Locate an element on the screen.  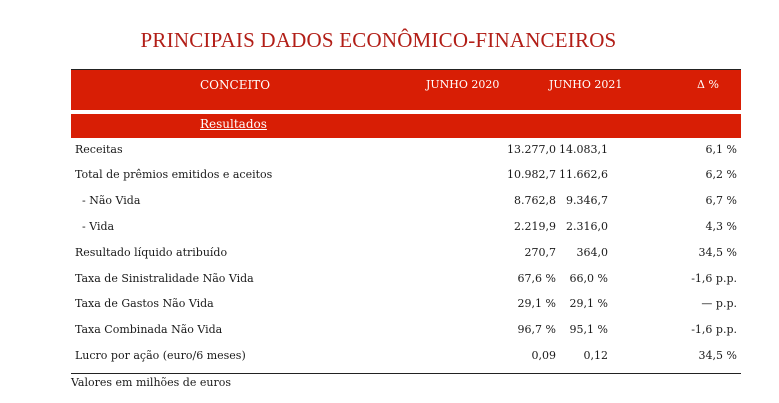
row-label: Taxa Combinada Não Vida is located at coordinates (149, 329).